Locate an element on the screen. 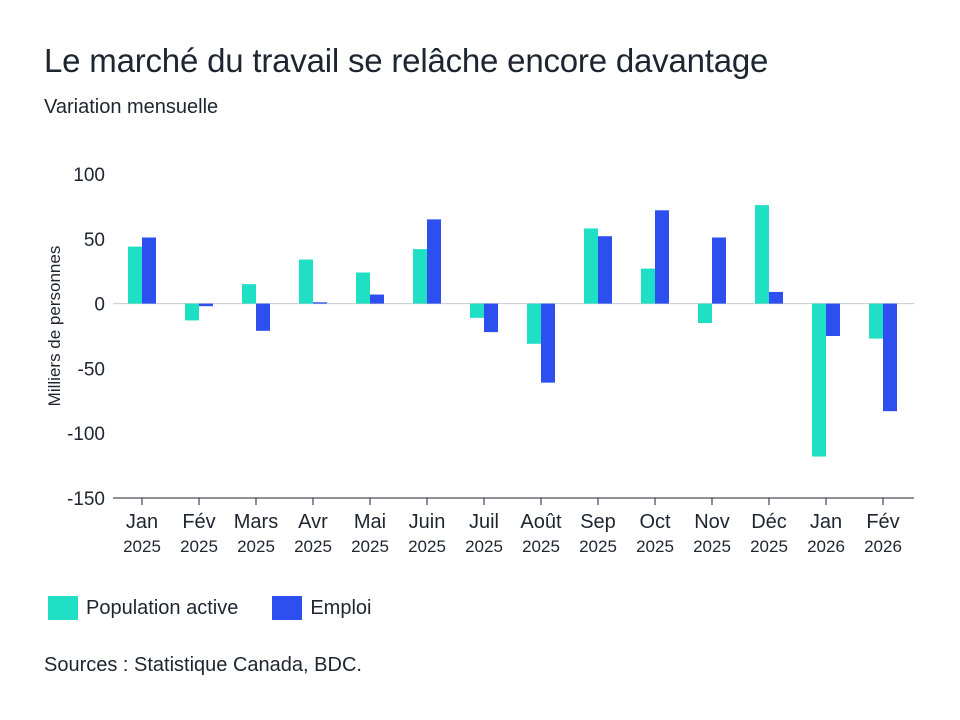 Image resolution: width=960 pixels, height=720 pixels. x-tick-label-month-0: Jan is located at coordinates (142, 522).